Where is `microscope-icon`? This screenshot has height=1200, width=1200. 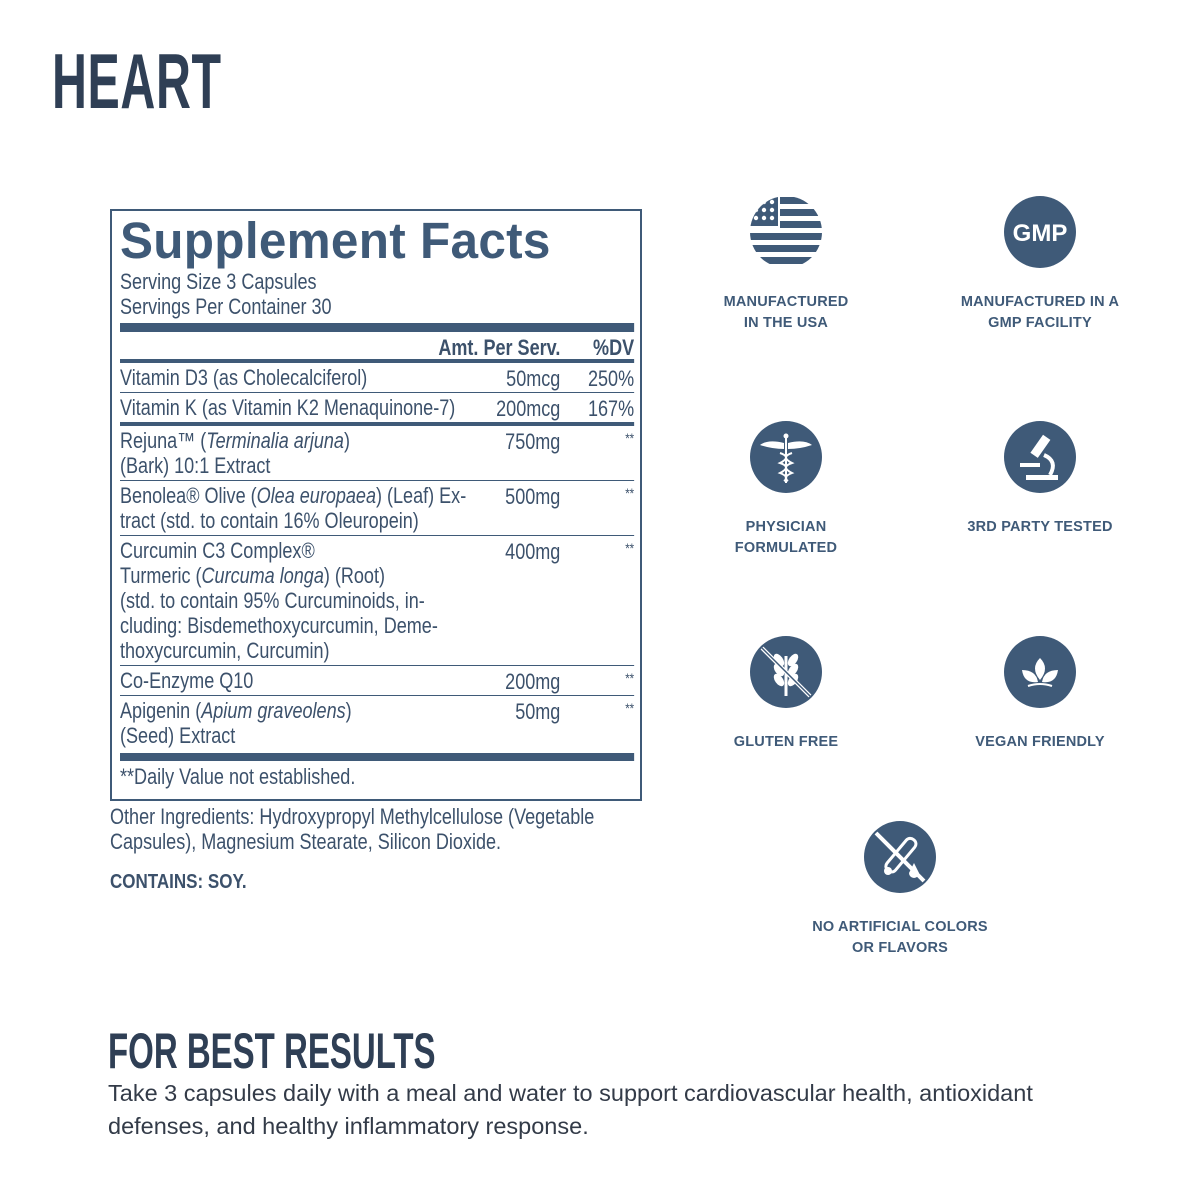 microscope-icon is located at coordinates (1040, 457).